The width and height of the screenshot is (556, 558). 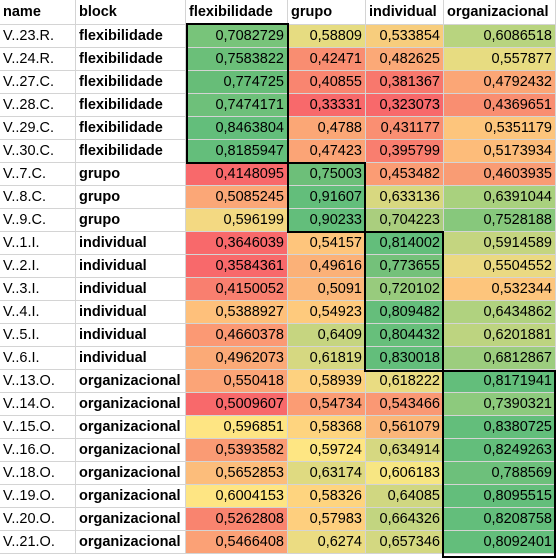 What do you see at coordinates (500, 496) in the screenshot?
I see `cell-organizacional: 0,8095515` at bounding box center [500, 496].